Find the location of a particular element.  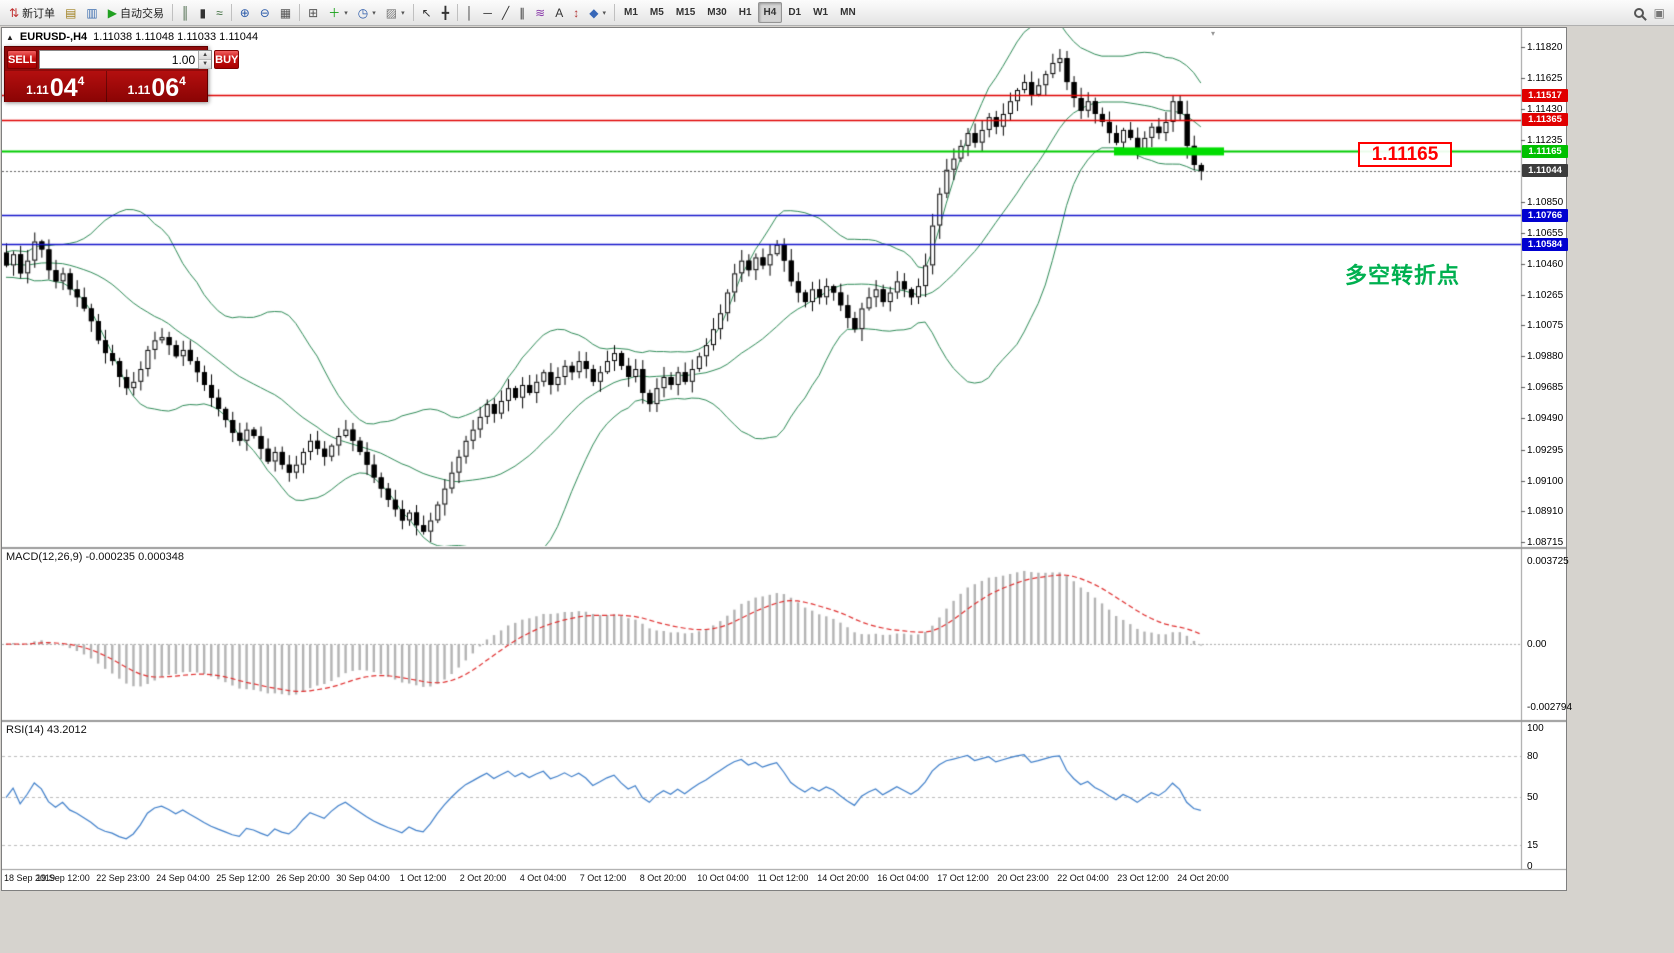

autotrade-button: ▶ 自动交易 is located at coordinates (136, 12).